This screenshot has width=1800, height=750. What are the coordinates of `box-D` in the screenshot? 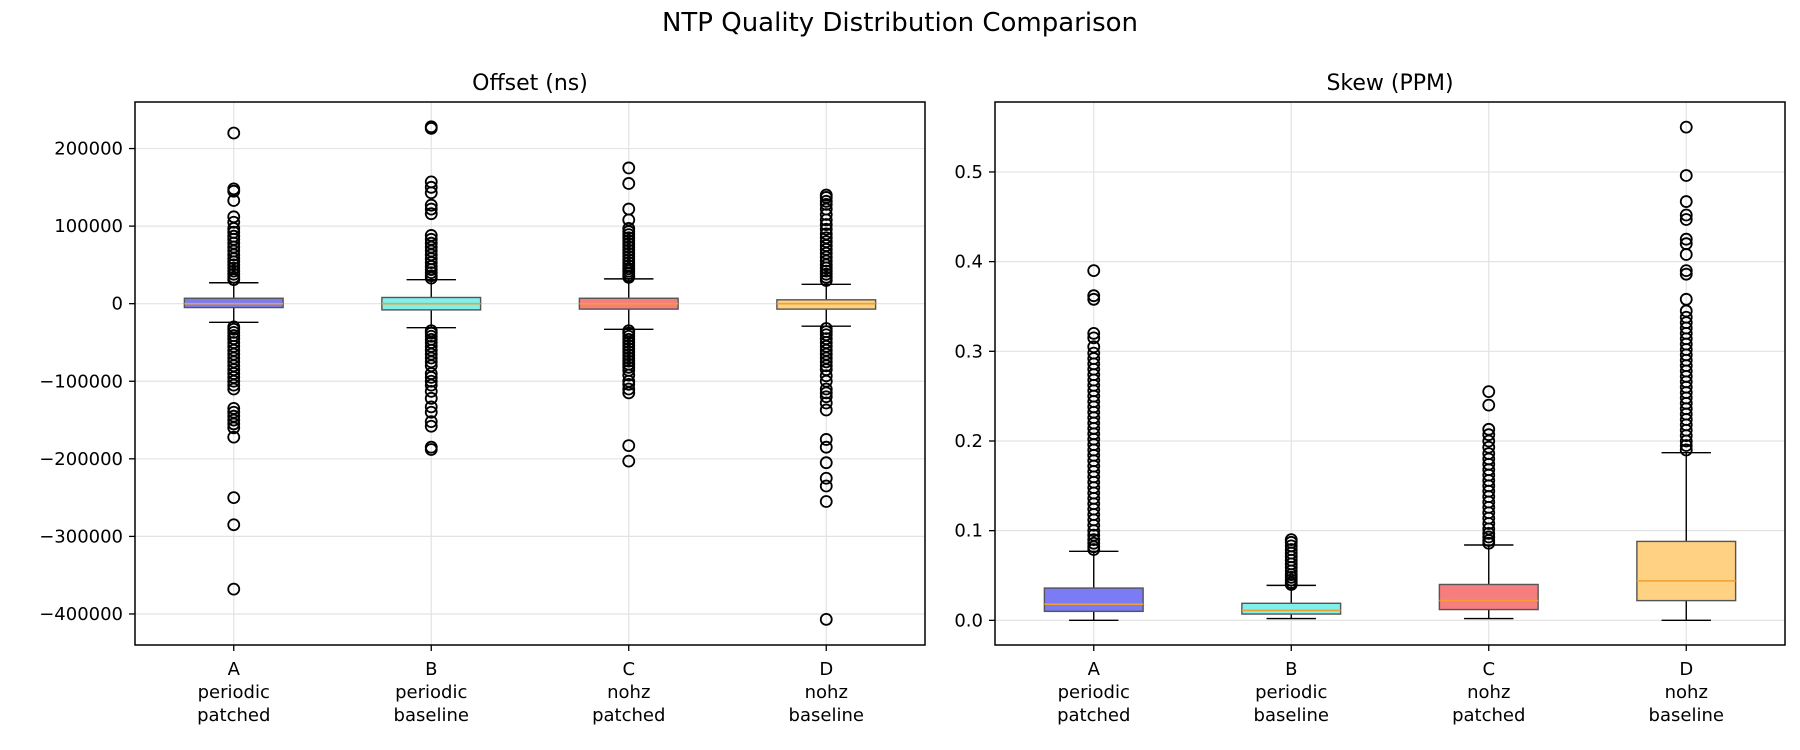 It's located at (1686, 371).